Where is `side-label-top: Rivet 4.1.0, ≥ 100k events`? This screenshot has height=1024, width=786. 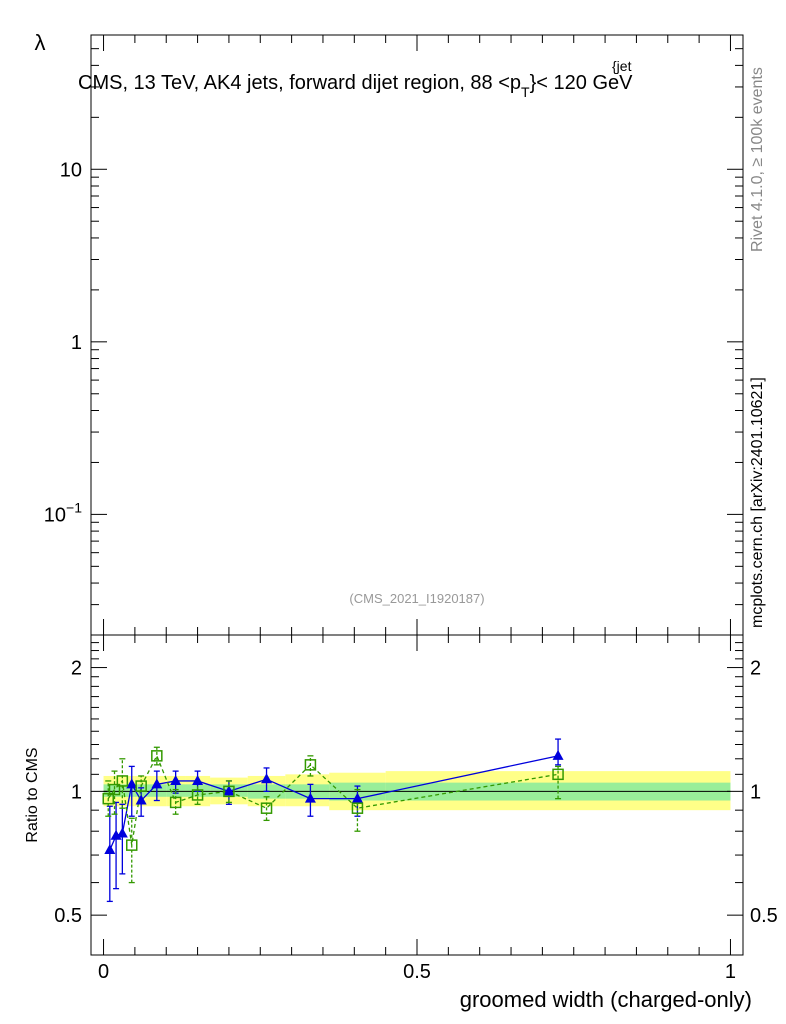 side-label-top: Rivet 4.1.0, ≥ 100k events is located at coordinates (757, 159).